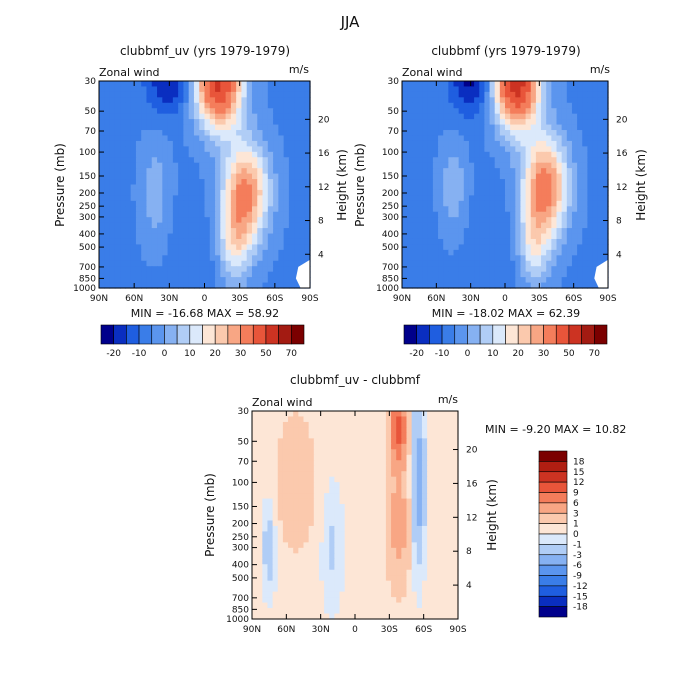 The image size is (700, 700). Describe the element at coordinates (486, 334) in the screenshot. I see `colorbar-swatch` at that location.